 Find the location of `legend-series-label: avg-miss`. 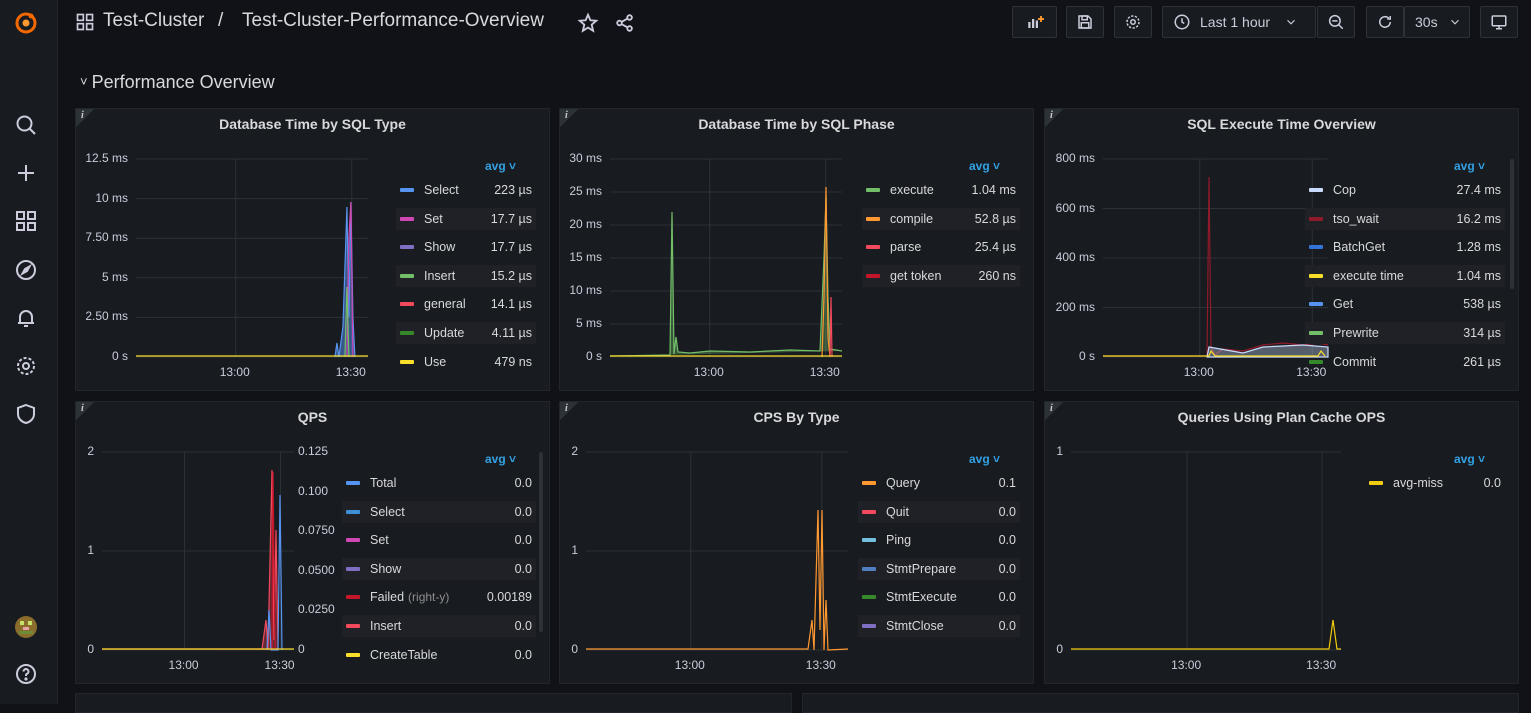

legend-series-label: avg-miss is located at coordinates (1418, 483).